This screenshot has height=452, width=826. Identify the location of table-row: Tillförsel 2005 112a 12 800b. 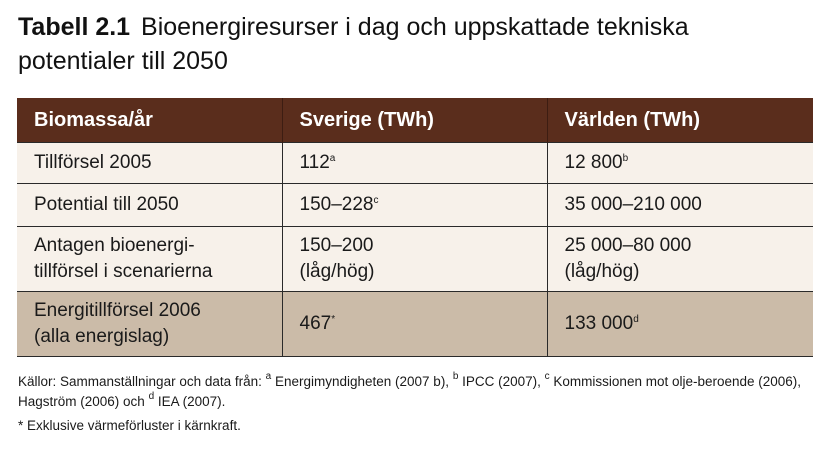
(415, 163).